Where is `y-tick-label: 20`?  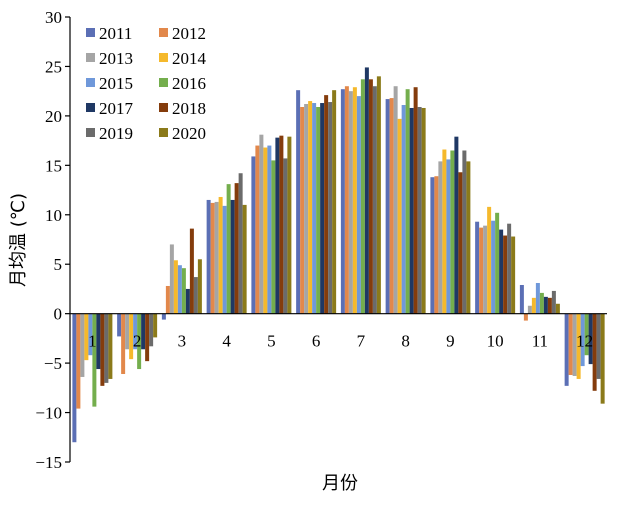 y-tick-label: 20 is located at coordinates (53, 116).